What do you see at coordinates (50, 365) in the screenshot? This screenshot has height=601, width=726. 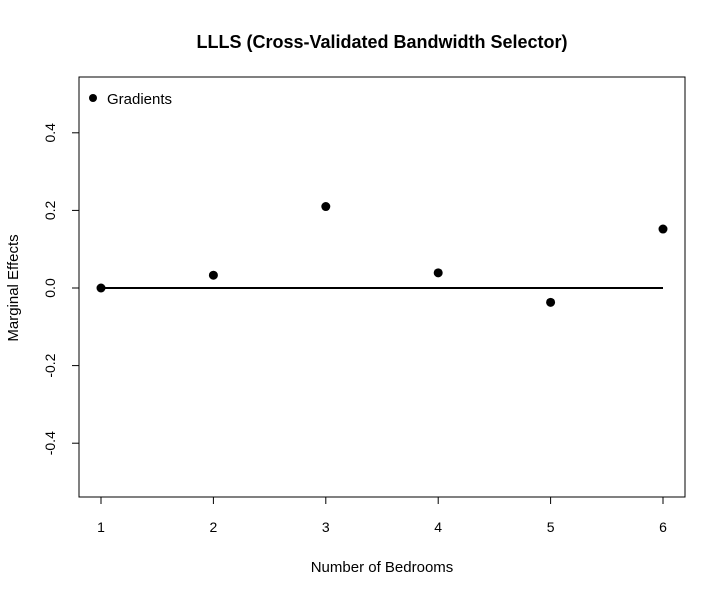 I see `y-tick-label: -0.2` at bounding box center [50, 365].